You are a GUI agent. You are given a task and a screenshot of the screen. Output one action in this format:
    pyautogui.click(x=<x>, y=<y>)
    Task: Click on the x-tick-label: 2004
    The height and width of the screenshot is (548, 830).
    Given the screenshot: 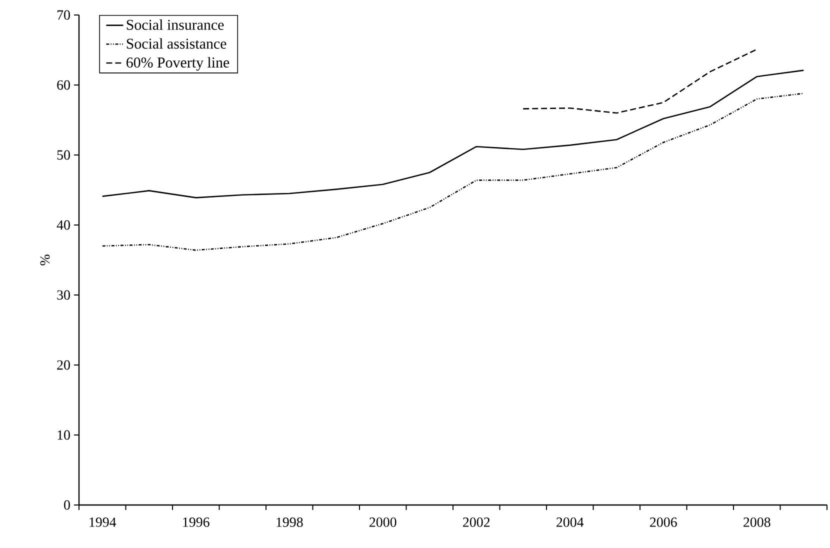 What is the action you would take?
    pyautogui.click(x=570, y=522)
    